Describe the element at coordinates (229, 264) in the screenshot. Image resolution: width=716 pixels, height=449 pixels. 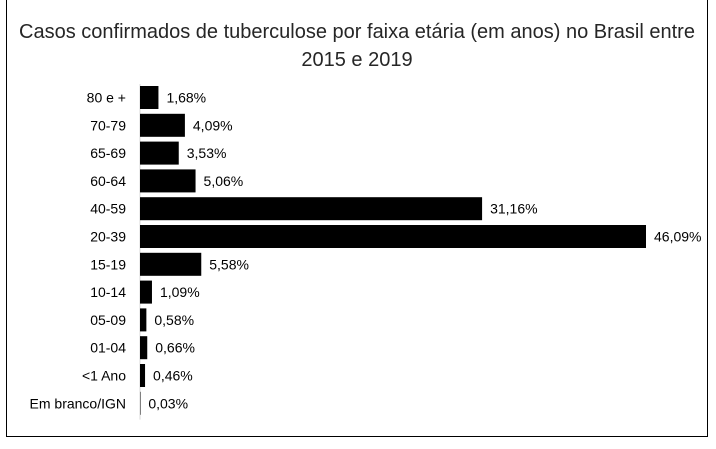
I see `data-label: 5,58%` at that location.